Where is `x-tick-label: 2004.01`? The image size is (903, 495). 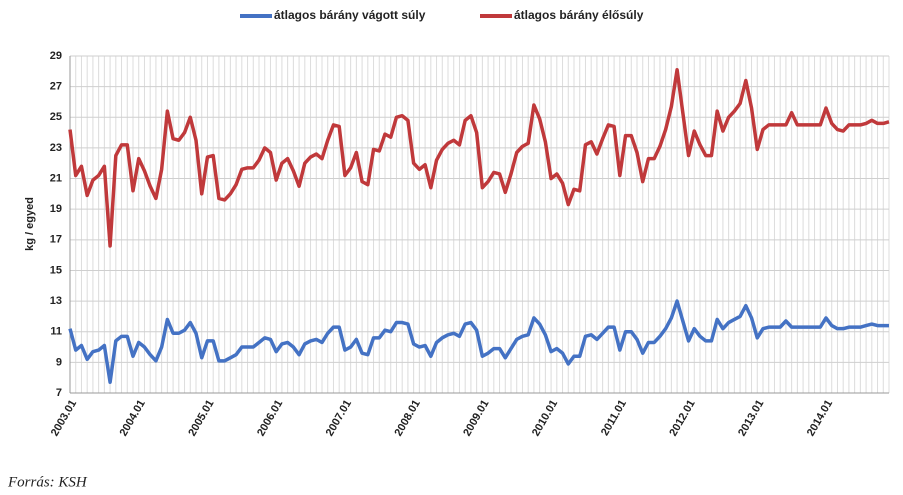 x-tick-label: 2004.01 is located at coordinates (133, 418).